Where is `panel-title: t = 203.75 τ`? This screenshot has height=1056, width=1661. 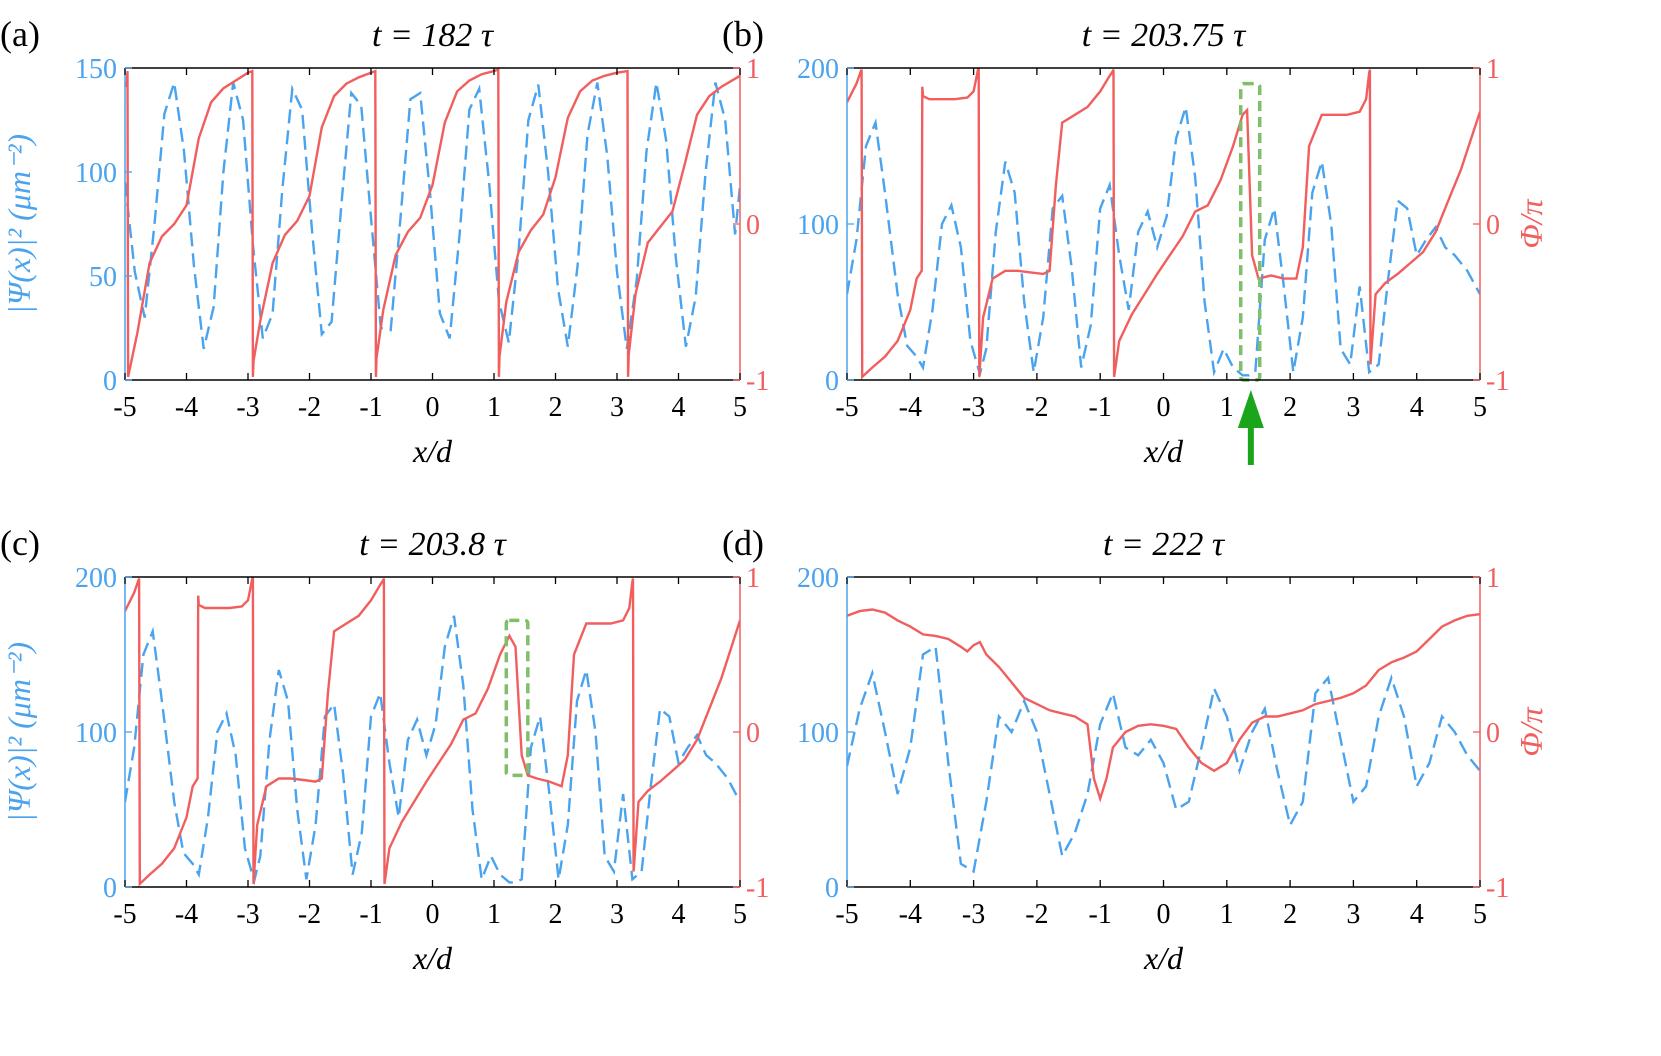 panel-title: t = 203.75 τ is located at coordinates (1164, 35).